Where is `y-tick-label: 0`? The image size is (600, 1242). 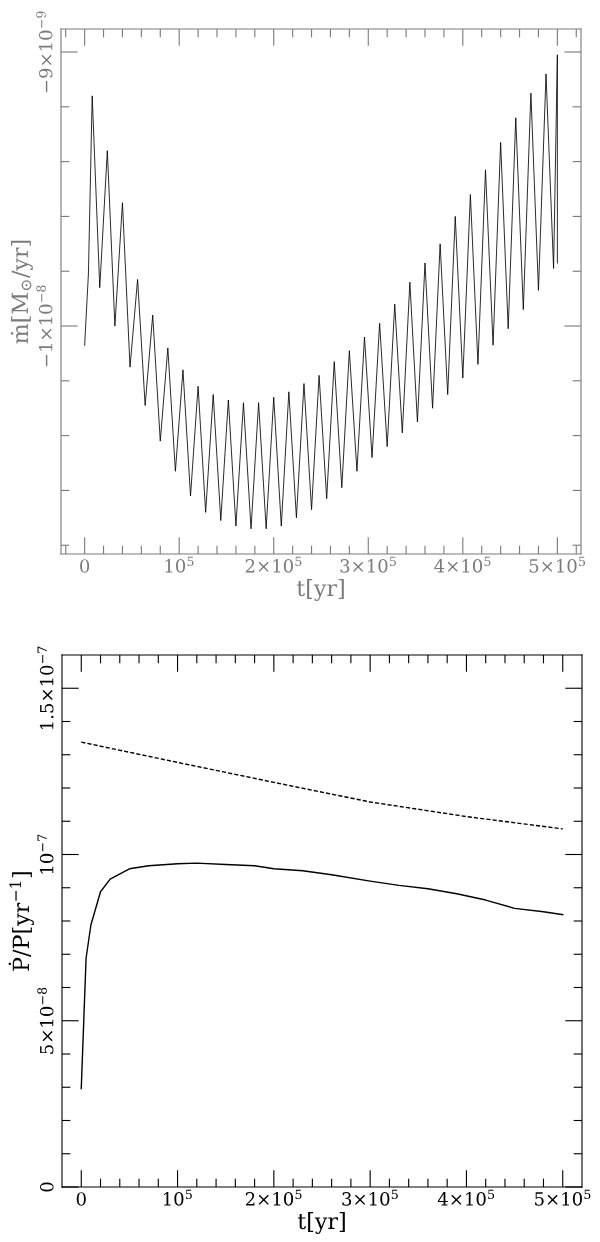
y-tick-label: 0 is located at coordinates (46, 1187).